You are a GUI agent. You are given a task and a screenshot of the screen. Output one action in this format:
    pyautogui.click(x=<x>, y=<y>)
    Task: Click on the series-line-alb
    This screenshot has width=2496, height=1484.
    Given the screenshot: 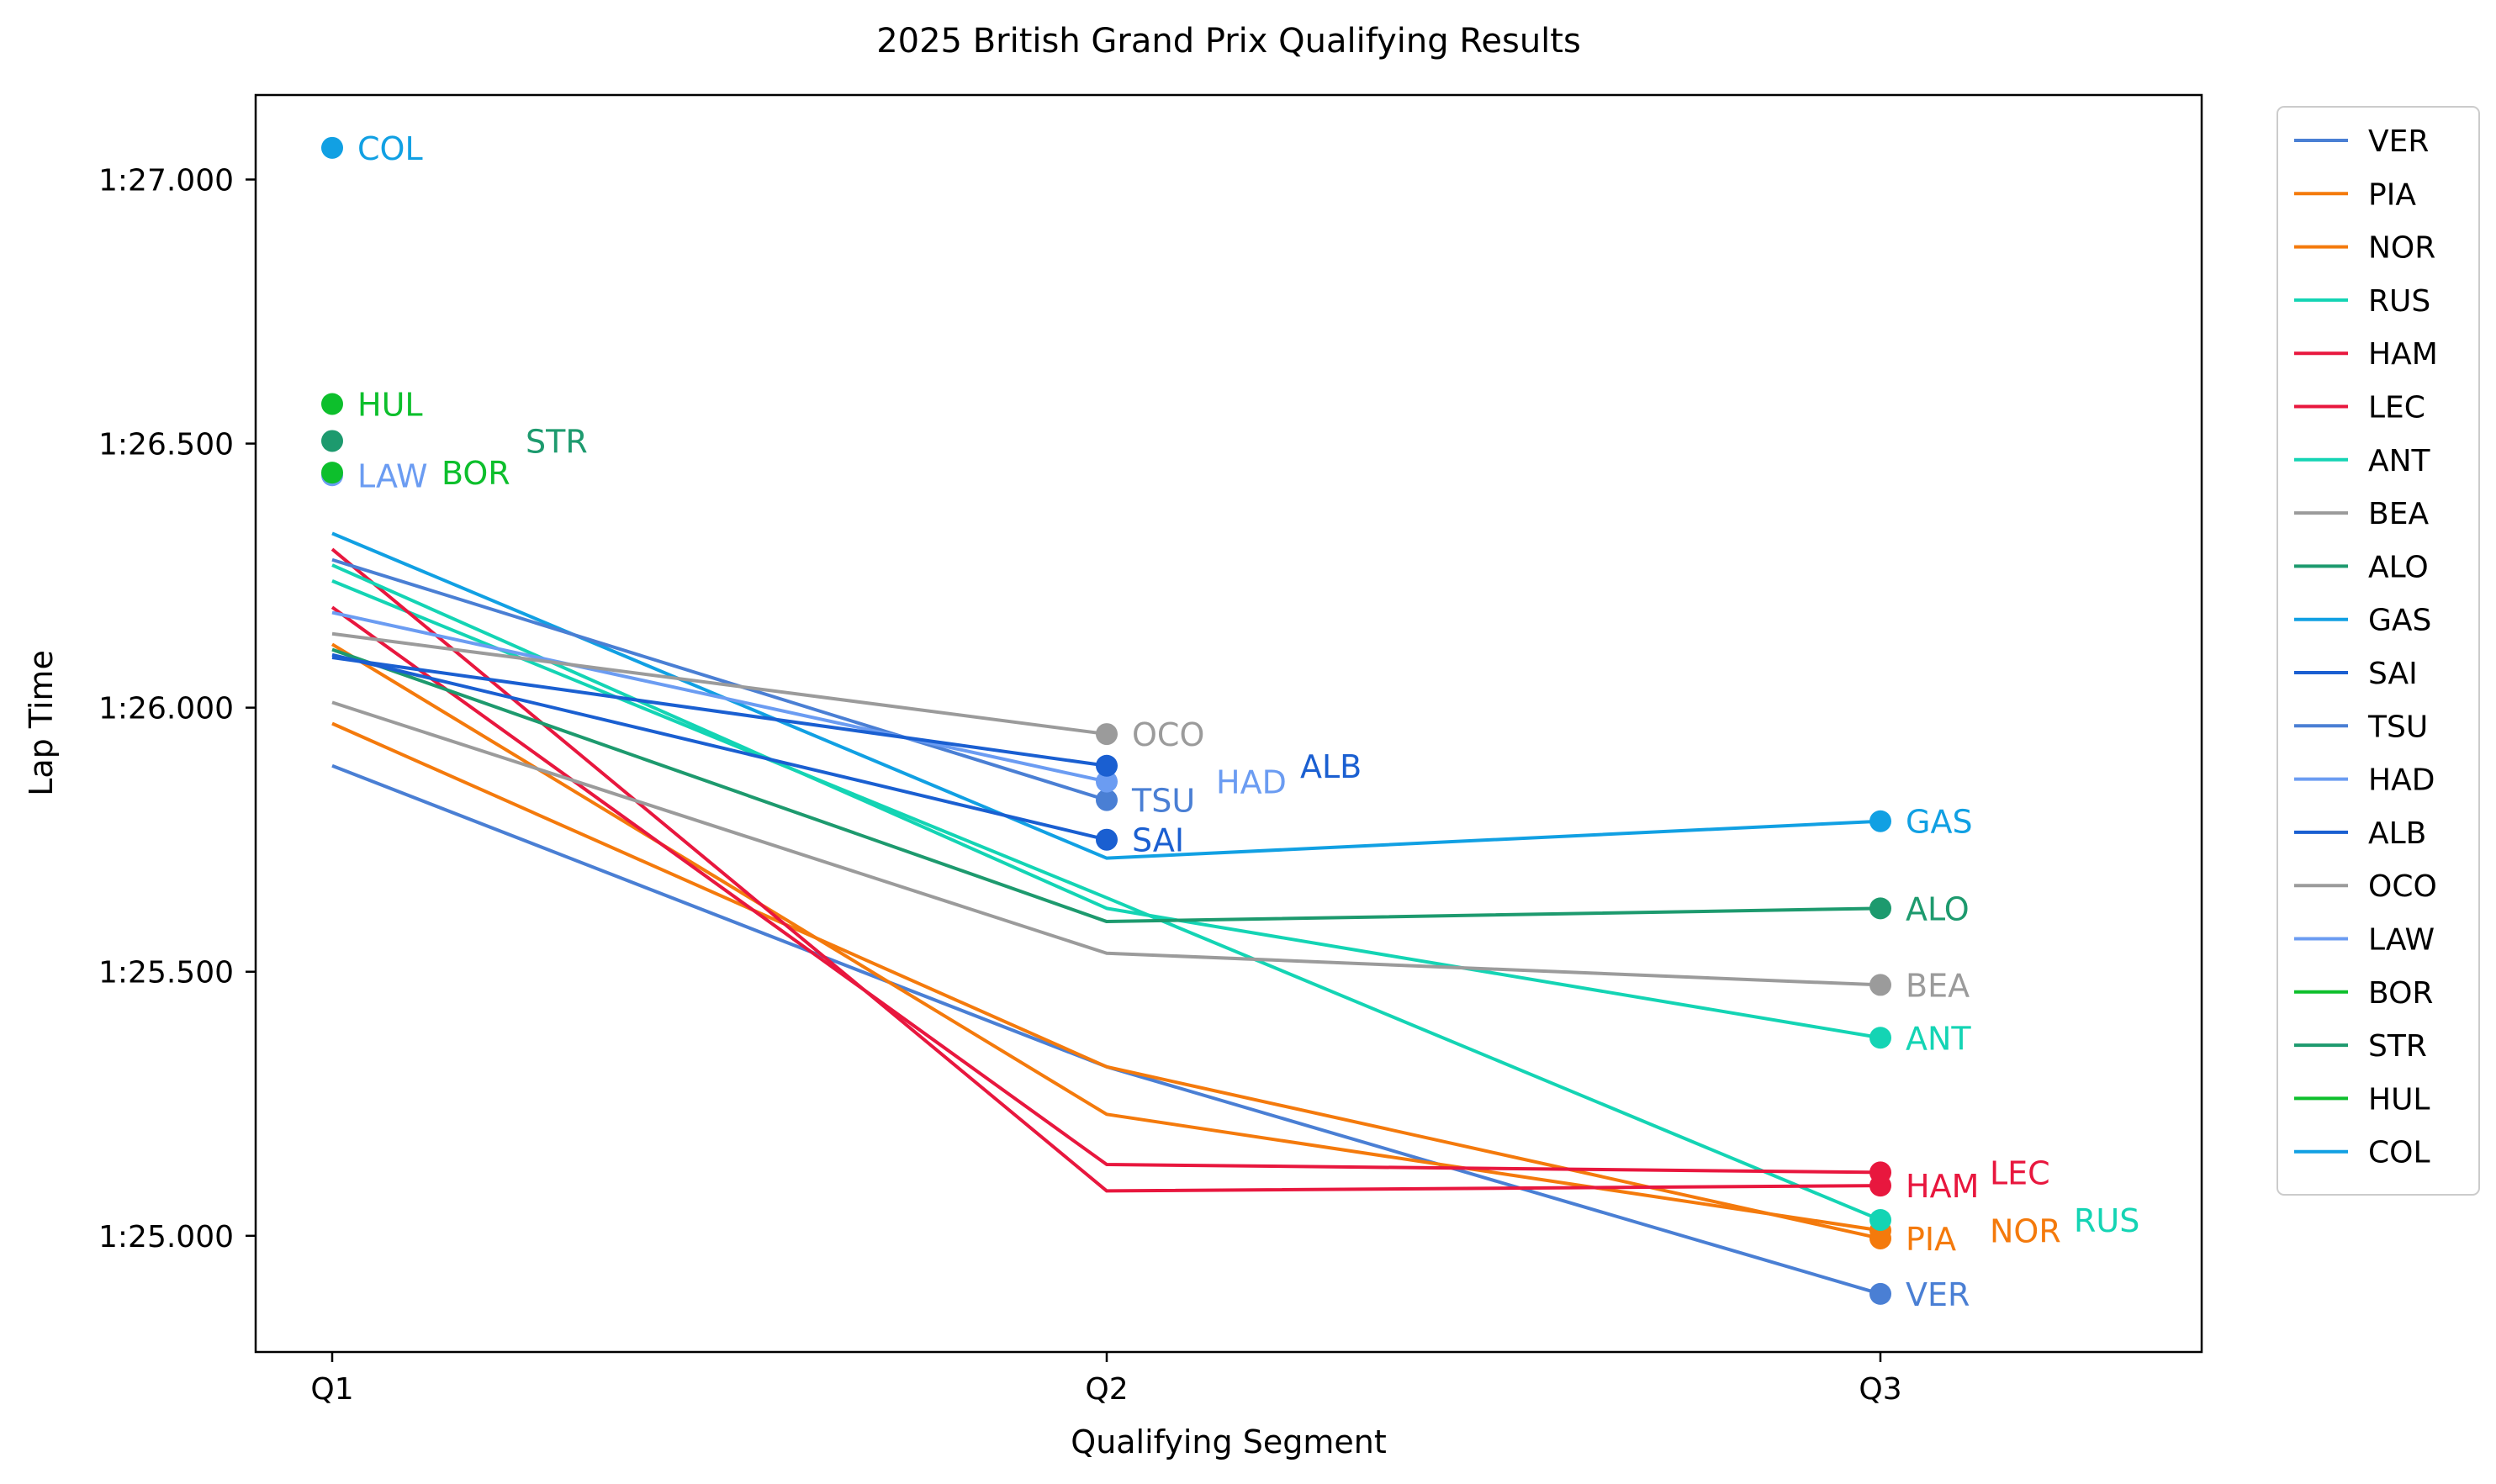 What is the action you would take?
    pyautogui.click(x=719, y=712)
    